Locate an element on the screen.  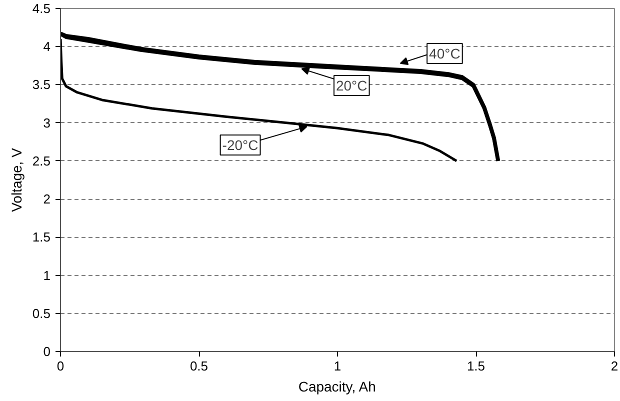
y-tick-label: 1 is located at coordinates (47, 275).